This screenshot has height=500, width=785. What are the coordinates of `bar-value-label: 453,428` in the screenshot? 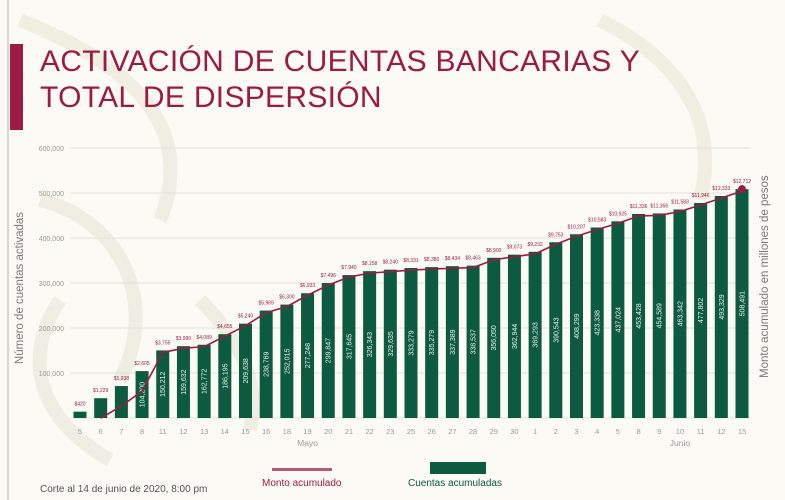 It's located at (639, 315).